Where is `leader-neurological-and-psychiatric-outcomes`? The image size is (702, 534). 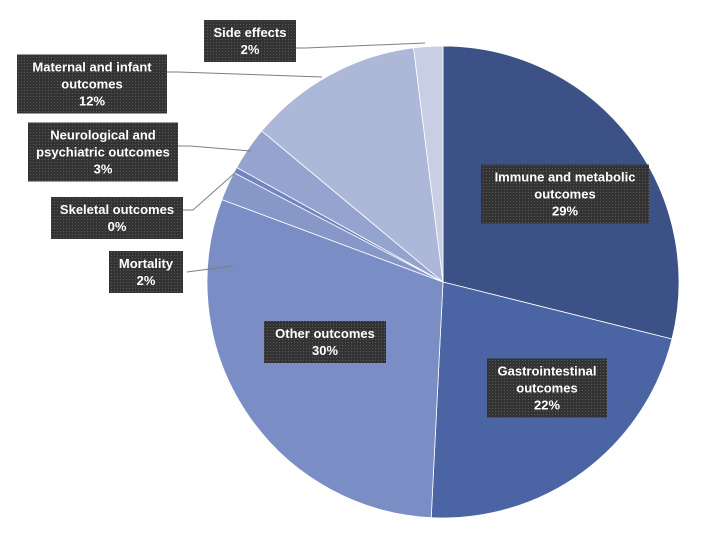 leader-neurological-and-psychiatric-outcomes is located at coordinates (215, 148).